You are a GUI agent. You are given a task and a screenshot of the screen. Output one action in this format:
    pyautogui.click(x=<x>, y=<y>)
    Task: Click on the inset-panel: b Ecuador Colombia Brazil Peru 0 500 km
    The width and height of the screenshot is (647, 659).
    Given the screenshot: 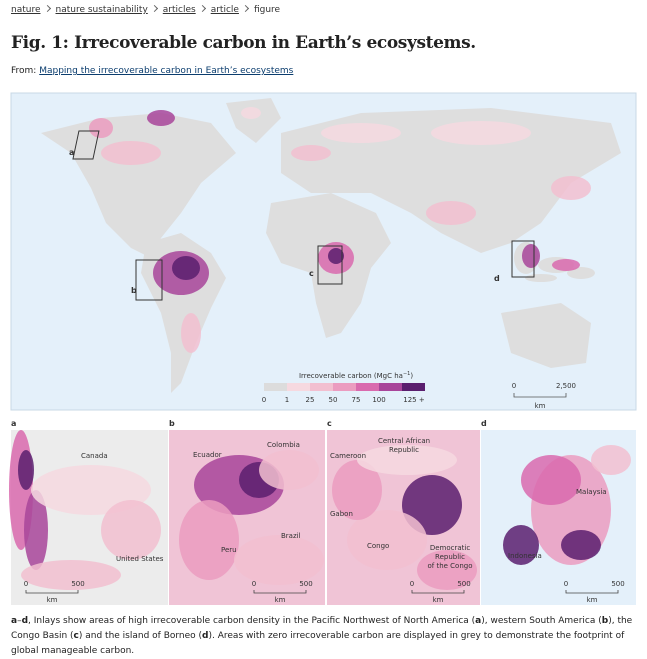 What is the action you would take?
    pyautogui.click(x=247, y=512)
    